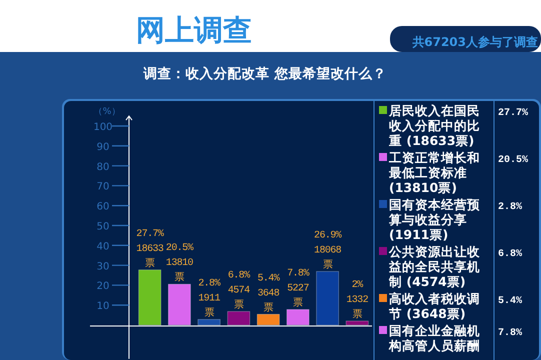  What do you see at coordinates (513, 113) in the screenshot?
I see `text: 27.7%` at bounding box center [513, 113].